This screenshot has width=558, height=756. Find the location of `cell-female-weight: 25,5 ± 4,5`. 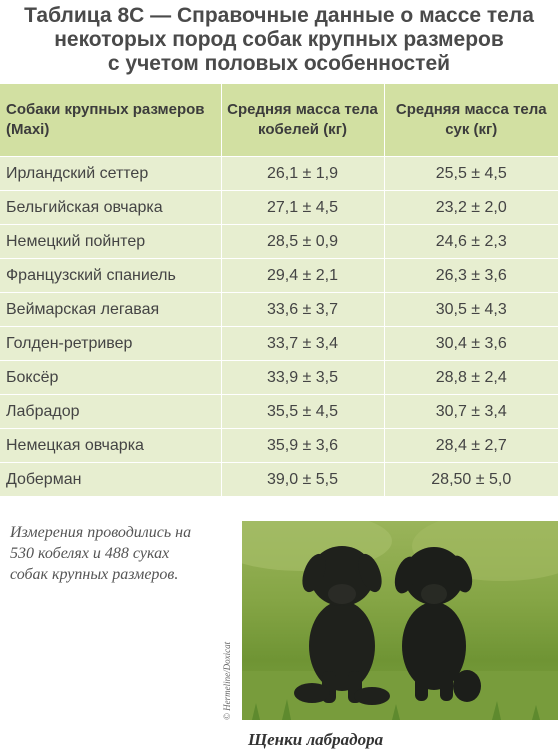

cell-female-weight: 25,5 ± 4,5 is located at coordinates (471, 173).